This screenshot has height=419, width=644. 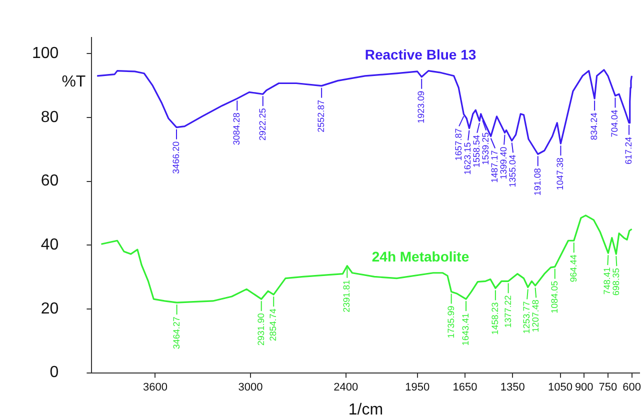 I want to click on x-tick-label: 1350, so click(x=512, y=387).